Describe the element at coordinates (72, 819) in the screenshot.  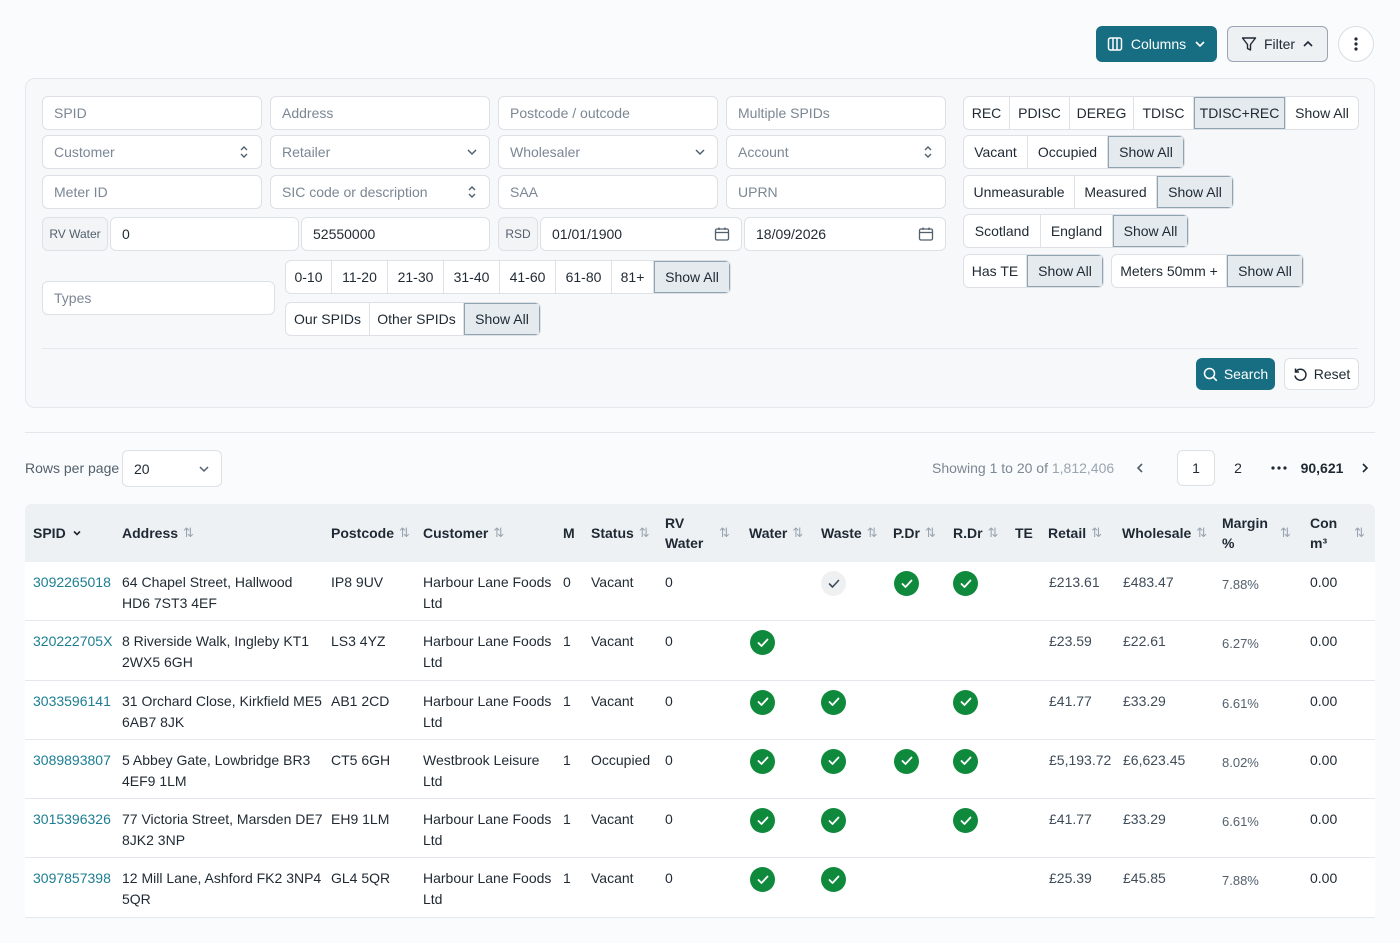
I see `spid-link: 3015396326` at that location.